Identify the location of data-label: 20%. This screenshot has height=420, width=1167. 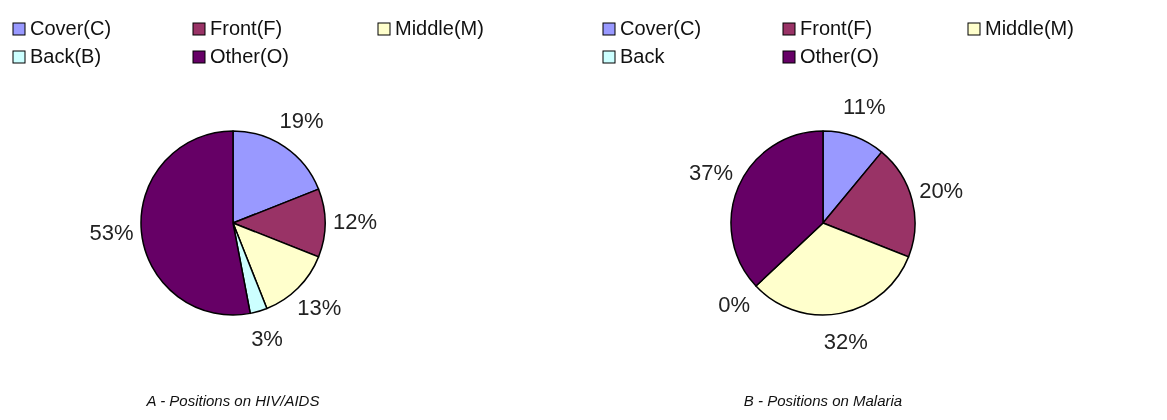
(941, 191).